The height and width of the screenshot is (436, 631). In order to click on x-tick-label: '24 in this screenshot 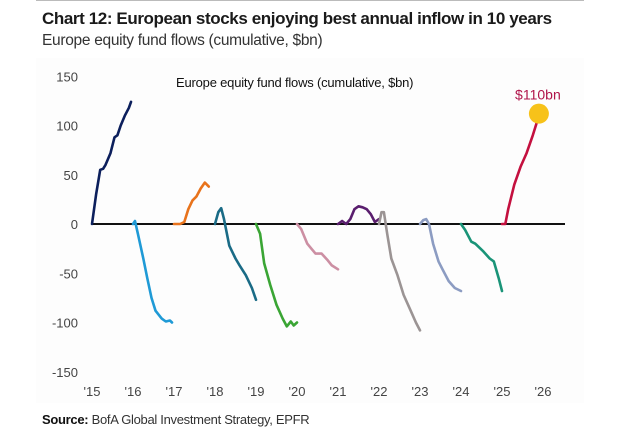, I will do `click(461, 391)`.